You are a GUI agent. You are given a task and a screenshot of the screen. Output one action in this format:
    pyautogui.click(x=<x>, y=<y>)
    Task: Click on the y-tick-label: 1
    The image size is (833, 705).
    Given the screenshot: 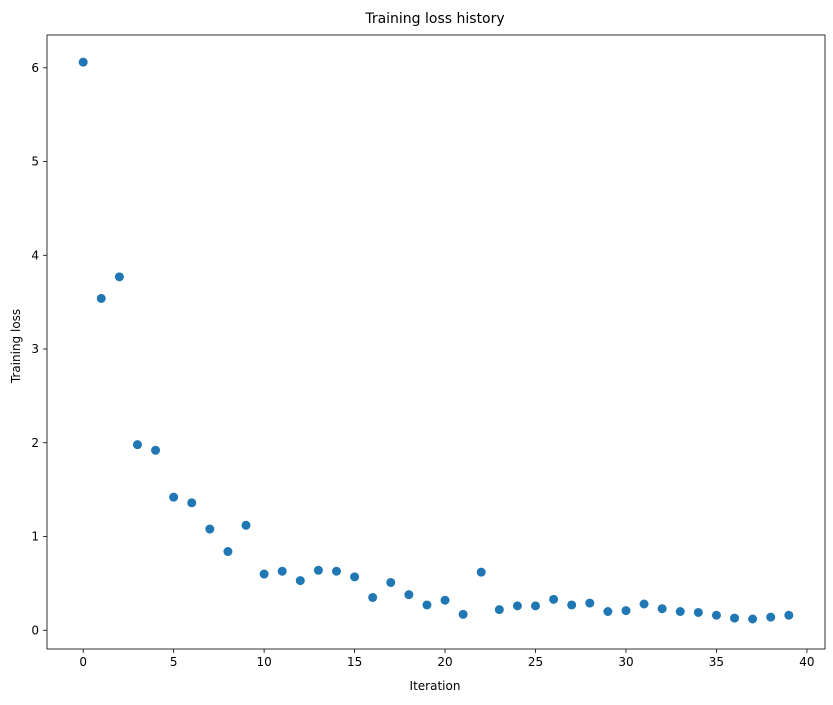 What is the action you would take?
    pyautogui.click(x=35, y=537)
    